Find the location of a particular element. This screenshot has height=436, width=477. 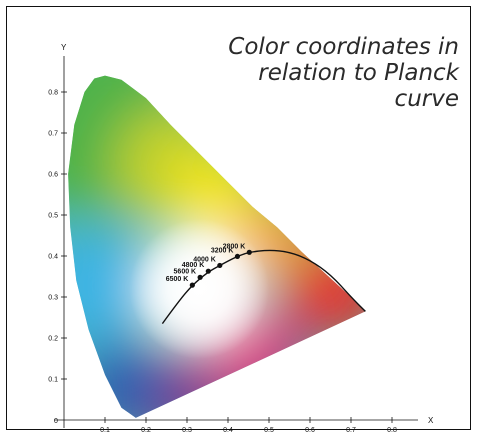

chart-title-line-2: relation to Planck curve is located at coordinates (358, 86).